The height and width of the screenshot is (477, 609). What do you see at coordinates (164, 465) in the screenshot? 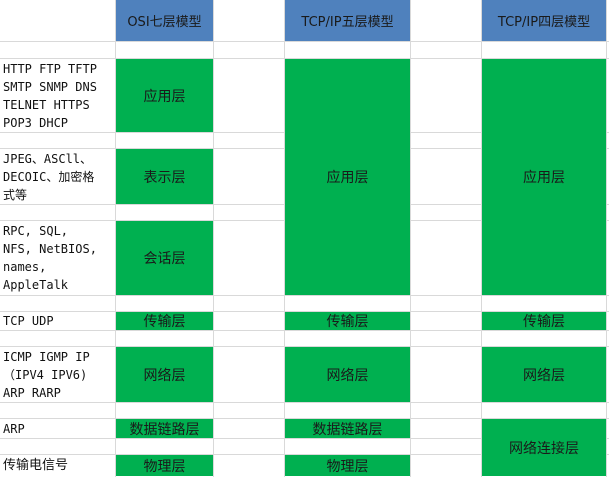
I see `osi-physical-layer: 物理层` at bounding box center [164, 465].